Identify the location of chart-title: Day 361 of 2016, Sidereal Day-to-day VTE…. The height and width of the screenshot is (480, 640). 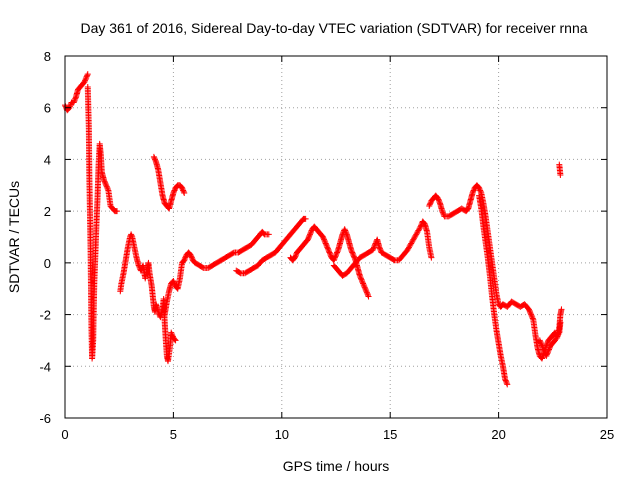
(333, 28).